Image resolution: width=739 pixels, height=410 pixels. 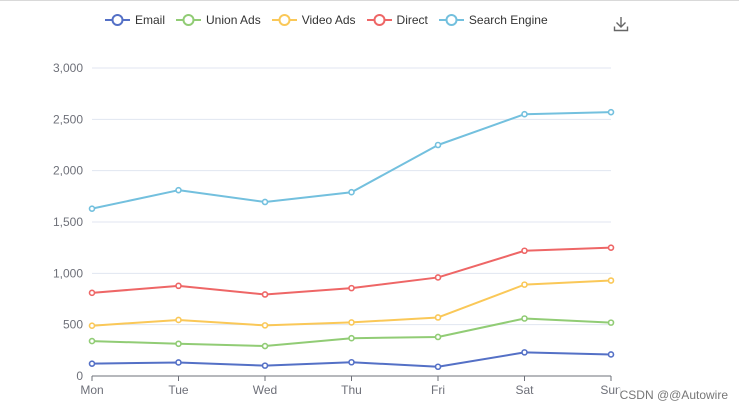 I want to click on y-tick-label: 3,000, so click(x=68, y=68).